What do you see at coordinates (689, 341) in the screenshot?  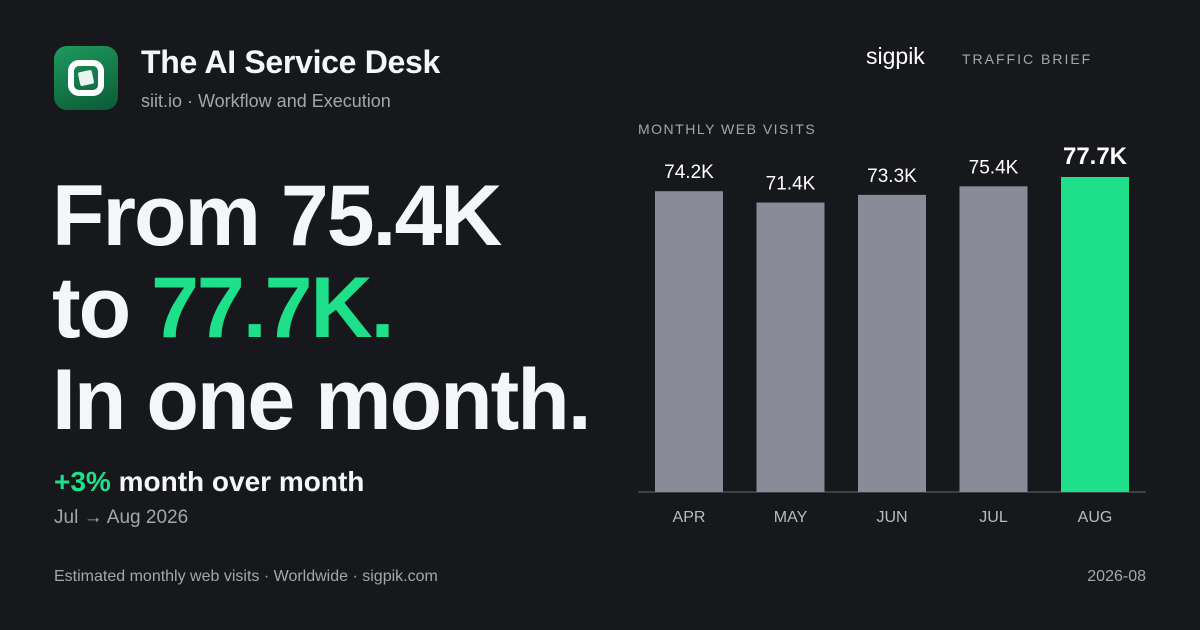 I see `bar-apr` at bounding box center [689, 341].